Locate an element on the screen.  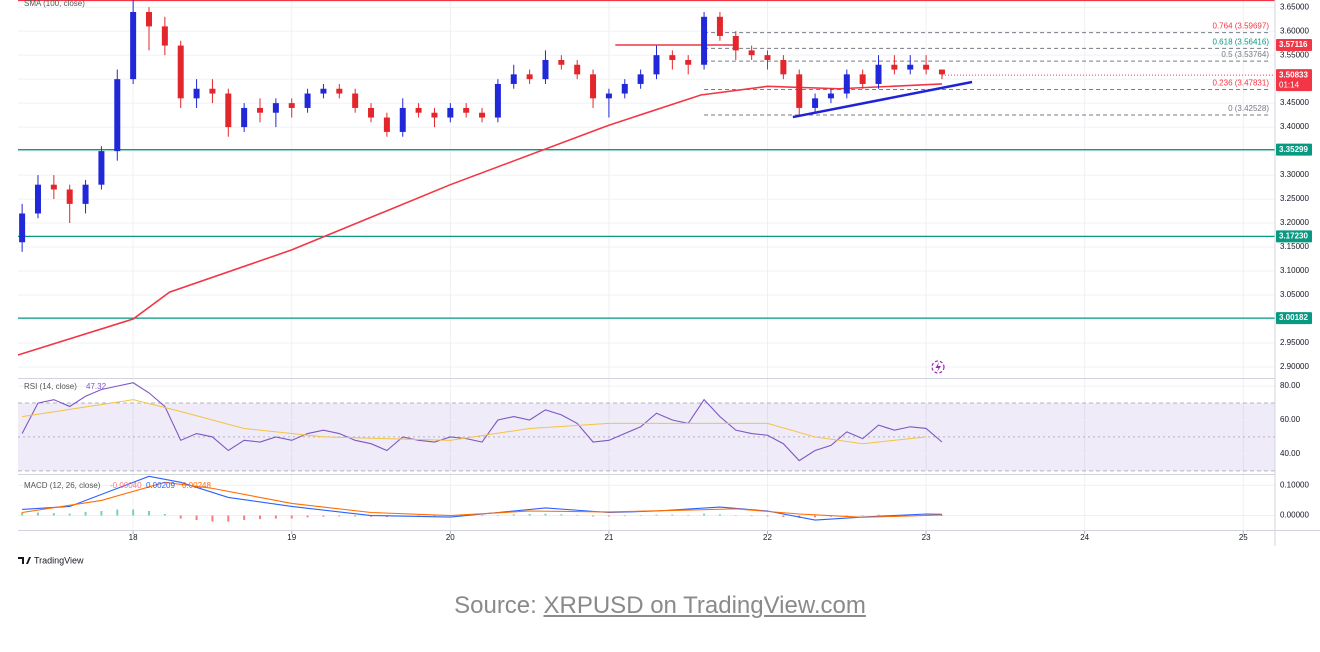
indicator-legend: RSI (14, close) is located at coordinates (50, 386).